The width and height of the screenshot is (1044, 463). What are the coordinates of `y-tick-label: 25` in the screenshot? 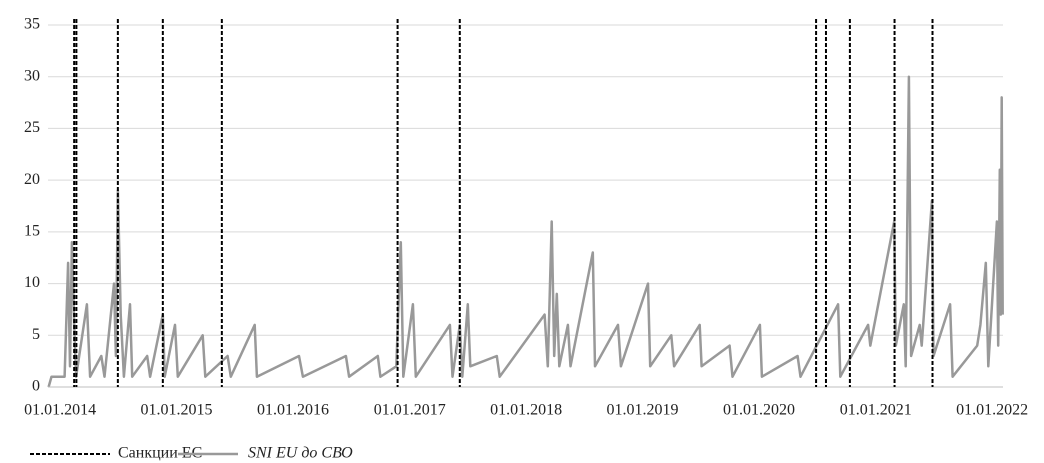 It's located at (32, 127).